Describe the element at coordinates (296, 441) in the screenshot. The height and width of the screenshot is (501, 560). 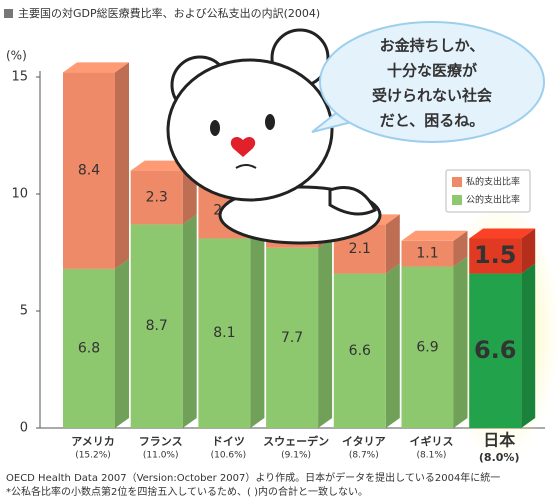
I see `x-tick-label: スウェーデン` at that location.